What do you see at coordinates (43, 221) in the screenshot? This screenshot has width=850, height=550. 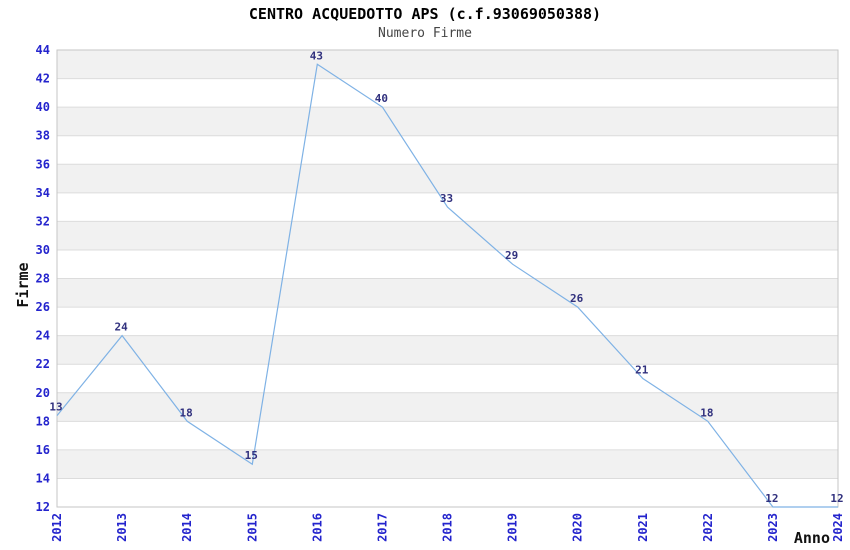 I see `y-tick-label: 32` at bounding box center [43, 221].